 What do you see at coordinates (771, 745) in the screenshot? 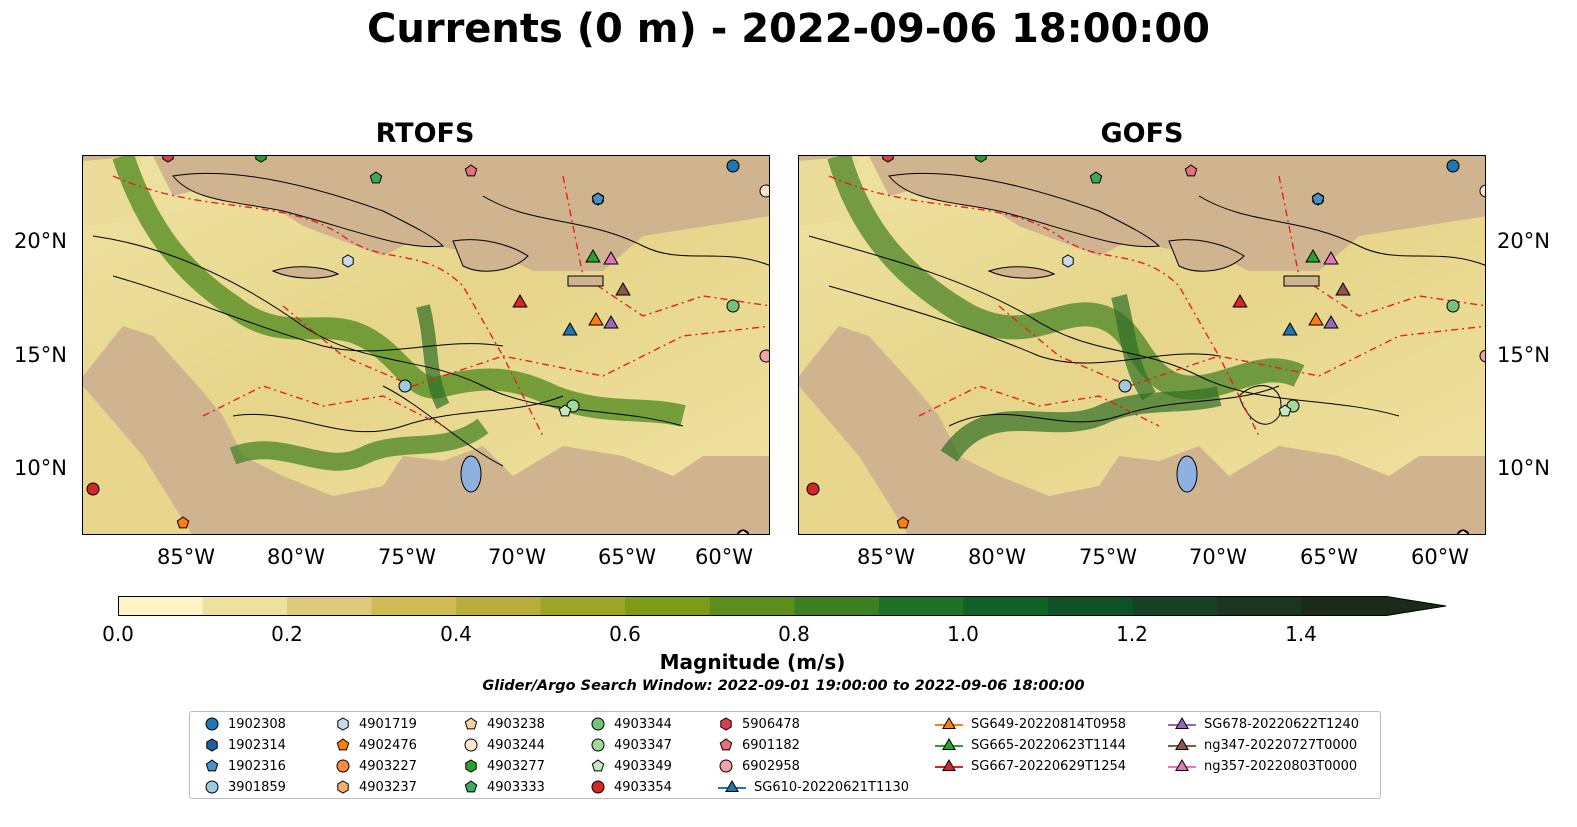
I see `legend-label: 6901182` at bounding box center [771, 745].